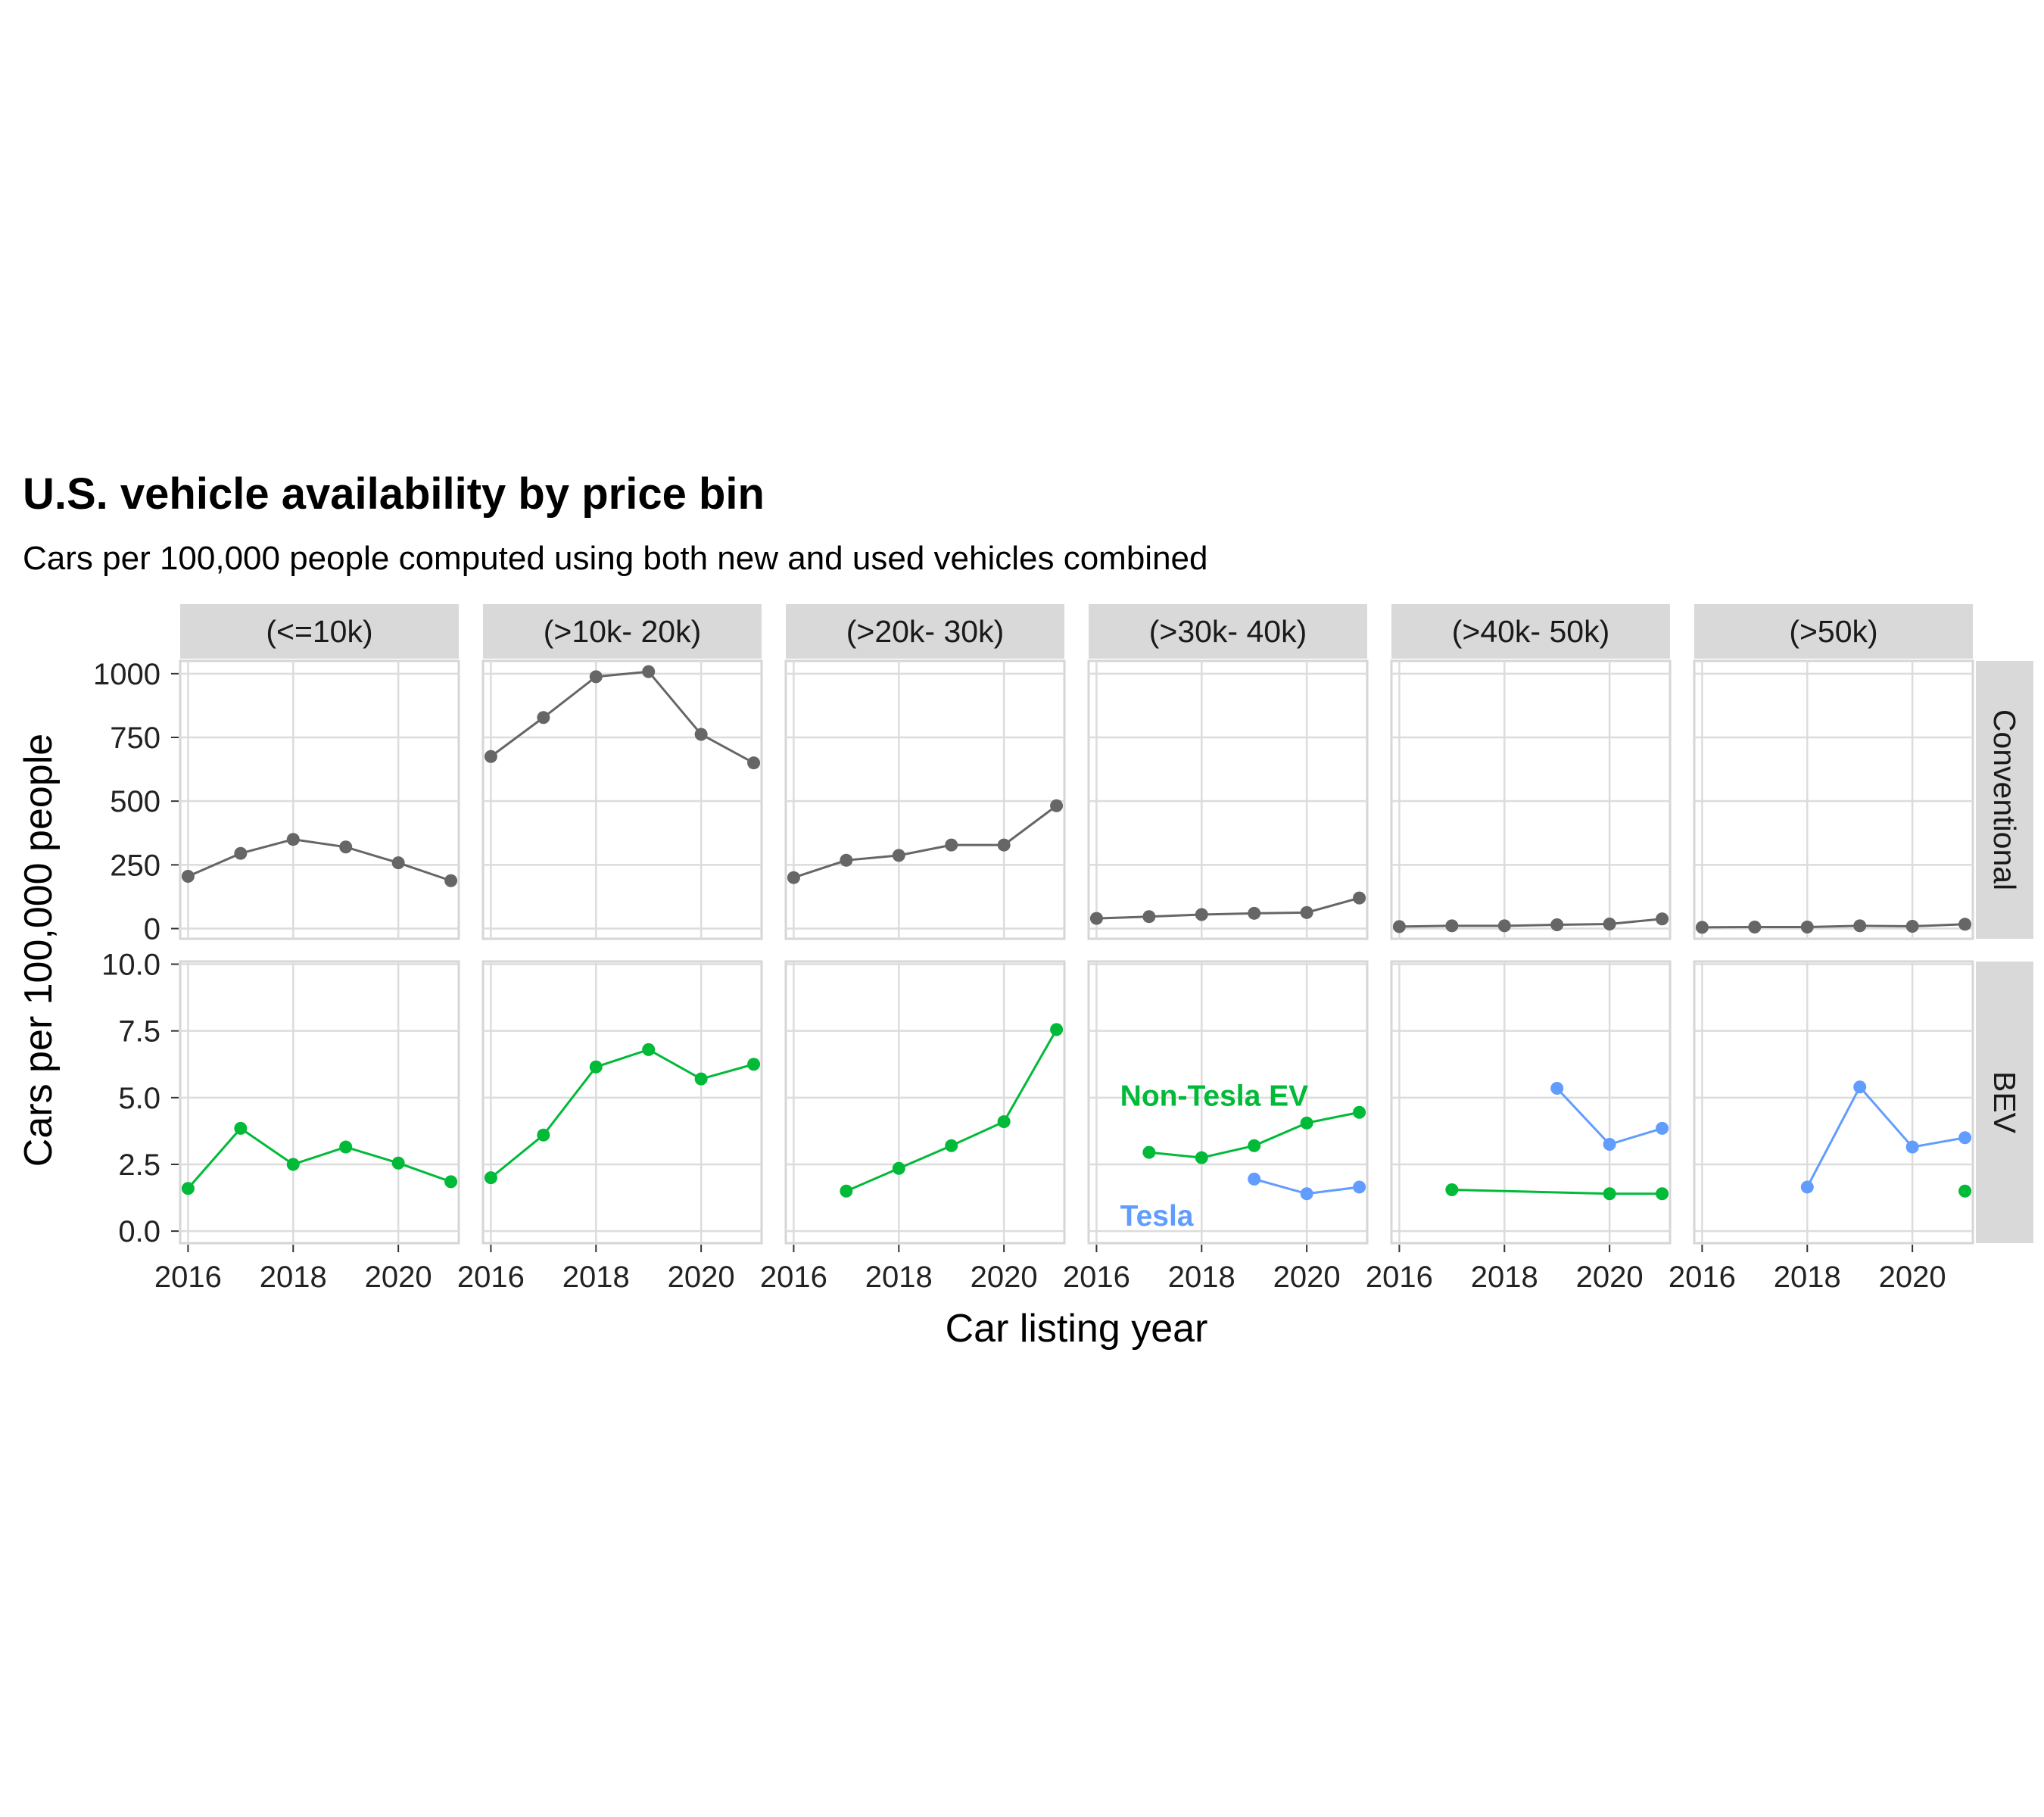 The image size is (2044, 1817). I want to click on panel-bev-20k-30k, so click(925, 1102).